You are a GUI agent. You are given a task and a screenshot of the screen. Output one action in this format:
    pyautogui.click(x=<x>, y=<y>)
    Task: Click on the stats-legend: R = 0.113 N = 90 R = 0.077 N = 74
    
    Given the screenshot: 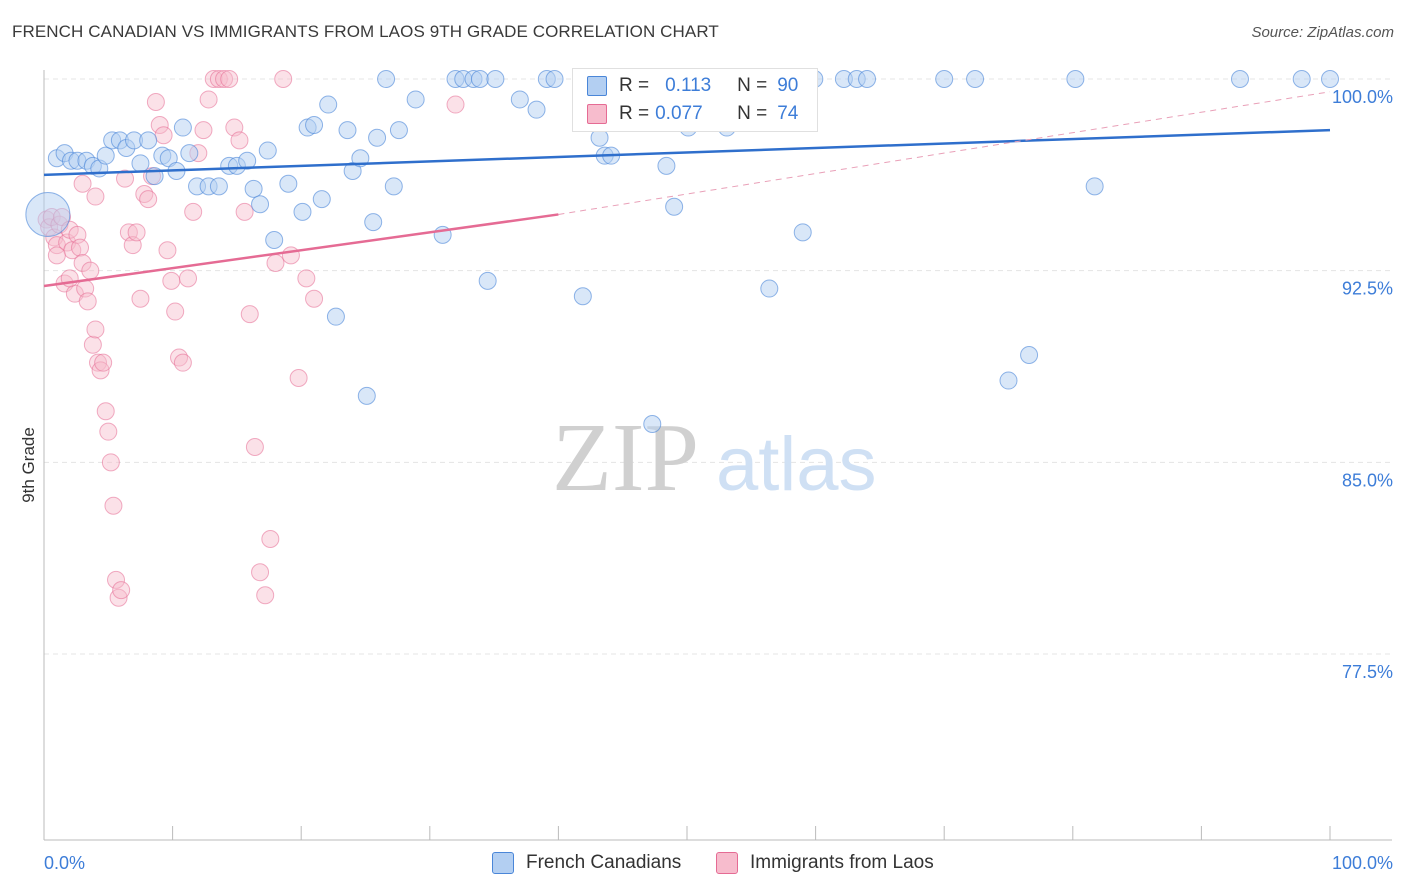 What is the action you would take?
    pyautogui.click(x=695, y=100)
    